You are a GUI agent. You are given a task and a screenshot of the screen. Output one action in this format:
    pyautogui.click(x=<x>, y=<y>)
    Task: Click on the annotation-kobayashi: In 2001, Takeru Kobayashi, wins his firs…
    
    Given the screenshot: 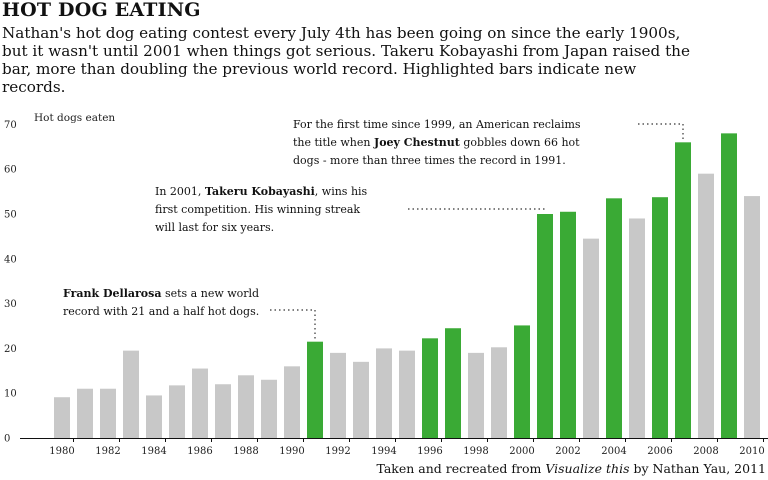 What is the action you would take?
    pyautogui.click(x=267, y=210)
    